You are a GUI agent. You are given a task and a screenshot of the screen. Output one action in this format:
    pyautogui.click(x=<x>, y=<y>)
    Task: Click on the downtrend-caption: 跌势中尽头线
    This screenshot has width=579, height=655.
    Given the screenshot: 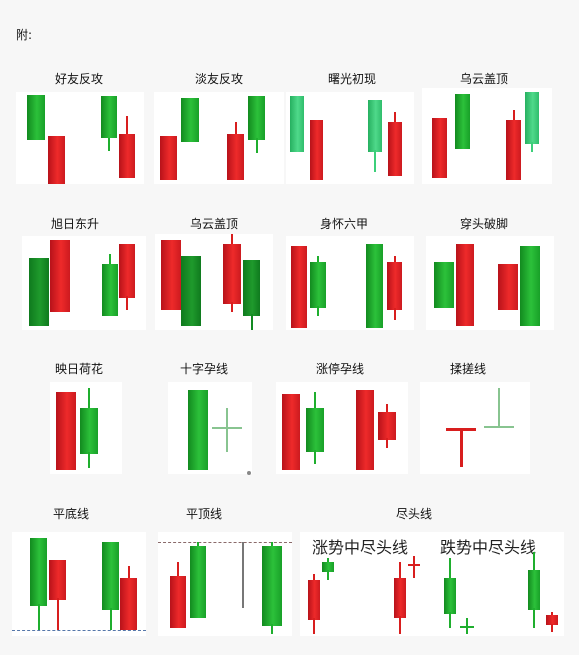 What is the action you would take?
    pyautogui.click(x=488, y=547)
    